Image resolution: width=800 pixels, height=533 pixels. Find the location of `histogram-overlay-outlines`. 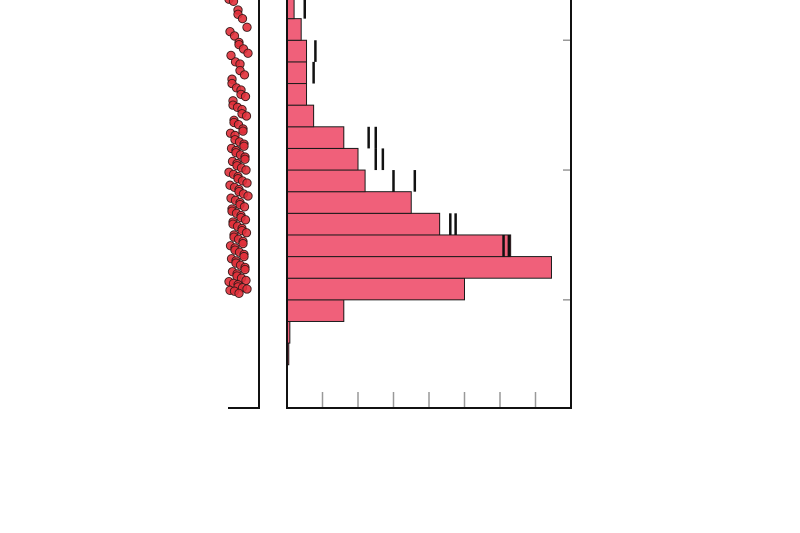

histogram-overlay-outlines is located at coordinates (407, 128).